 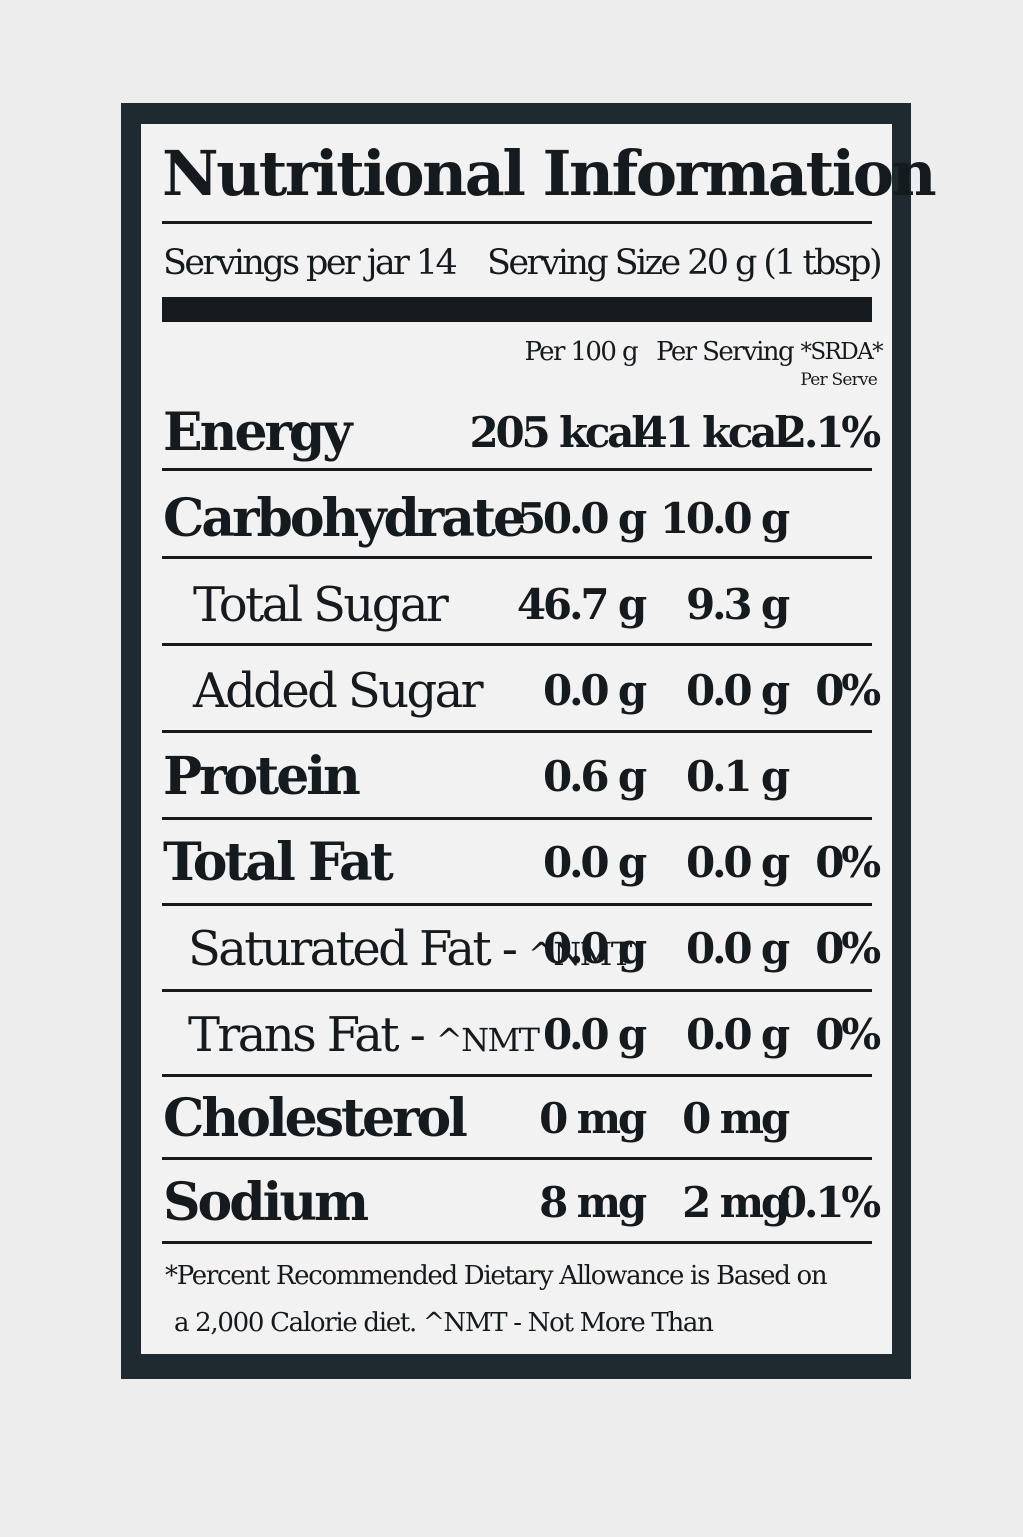 I want to click on nutrient-name: Total Sugar, so click(x=321, y=605).